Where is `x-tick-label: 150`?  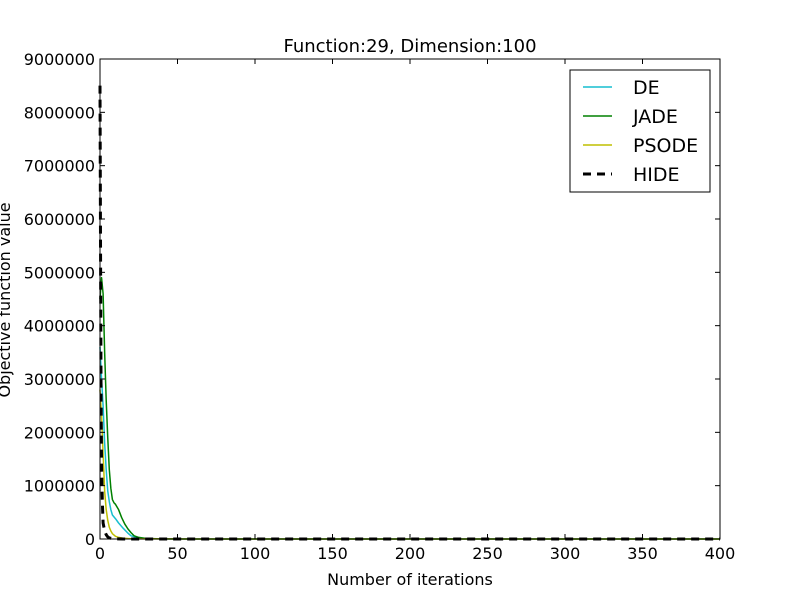
x-tick-label: 150 is located at coordinates (332, 553).